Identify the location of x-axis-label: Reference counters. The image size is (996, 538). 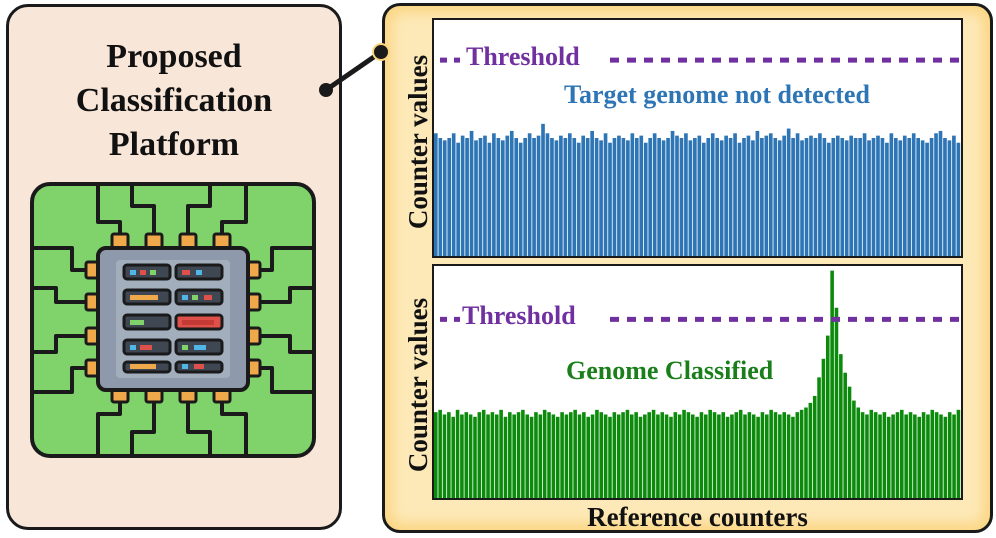
(697, 517).